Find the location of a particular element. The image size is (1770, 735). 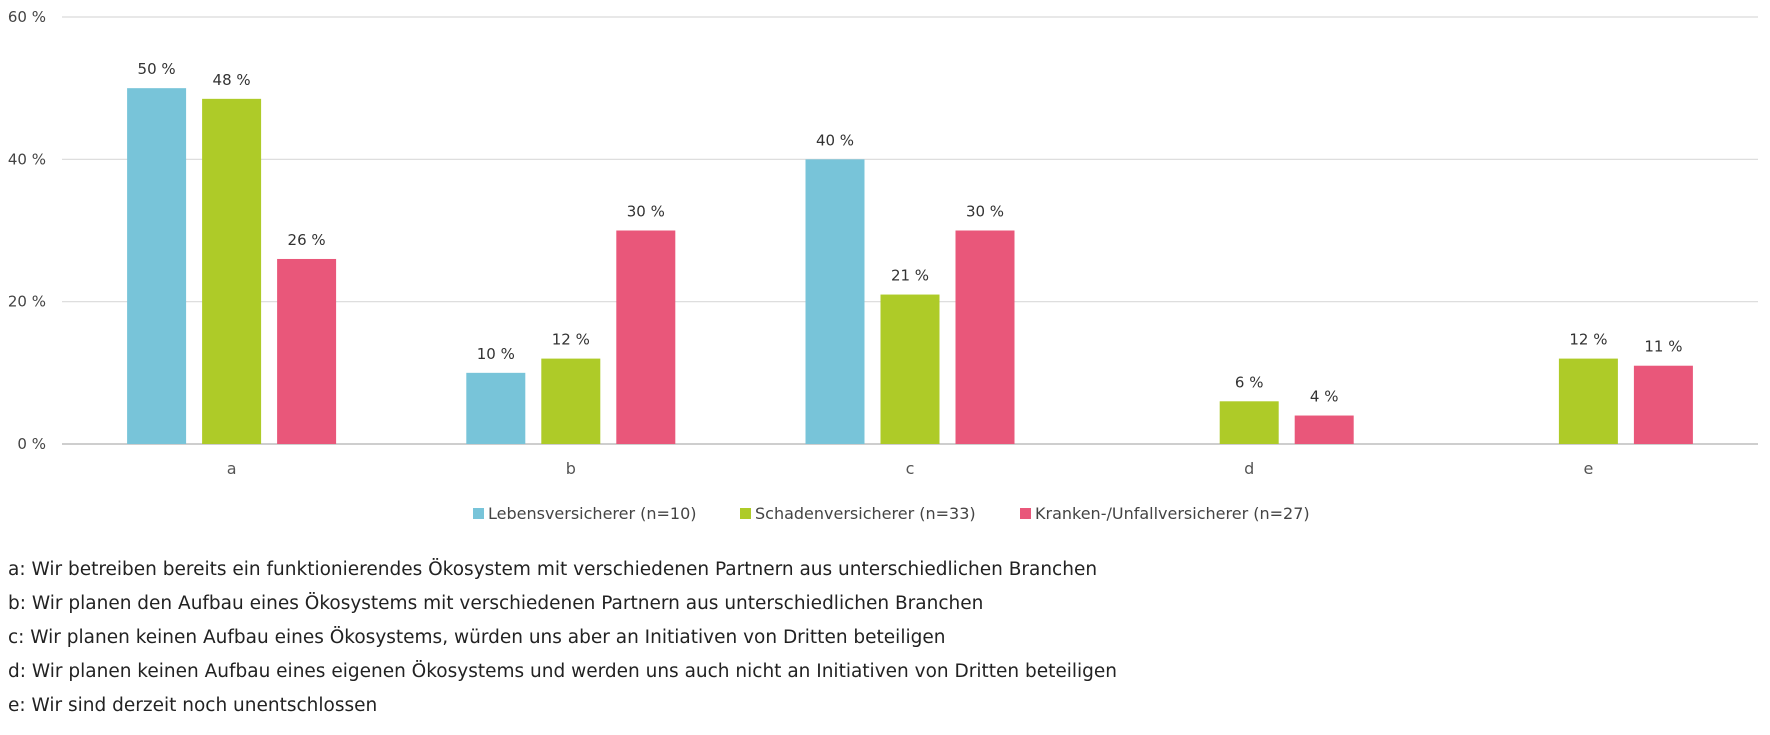

y-tick-label: 20 % is located at coordinates (27, 302).